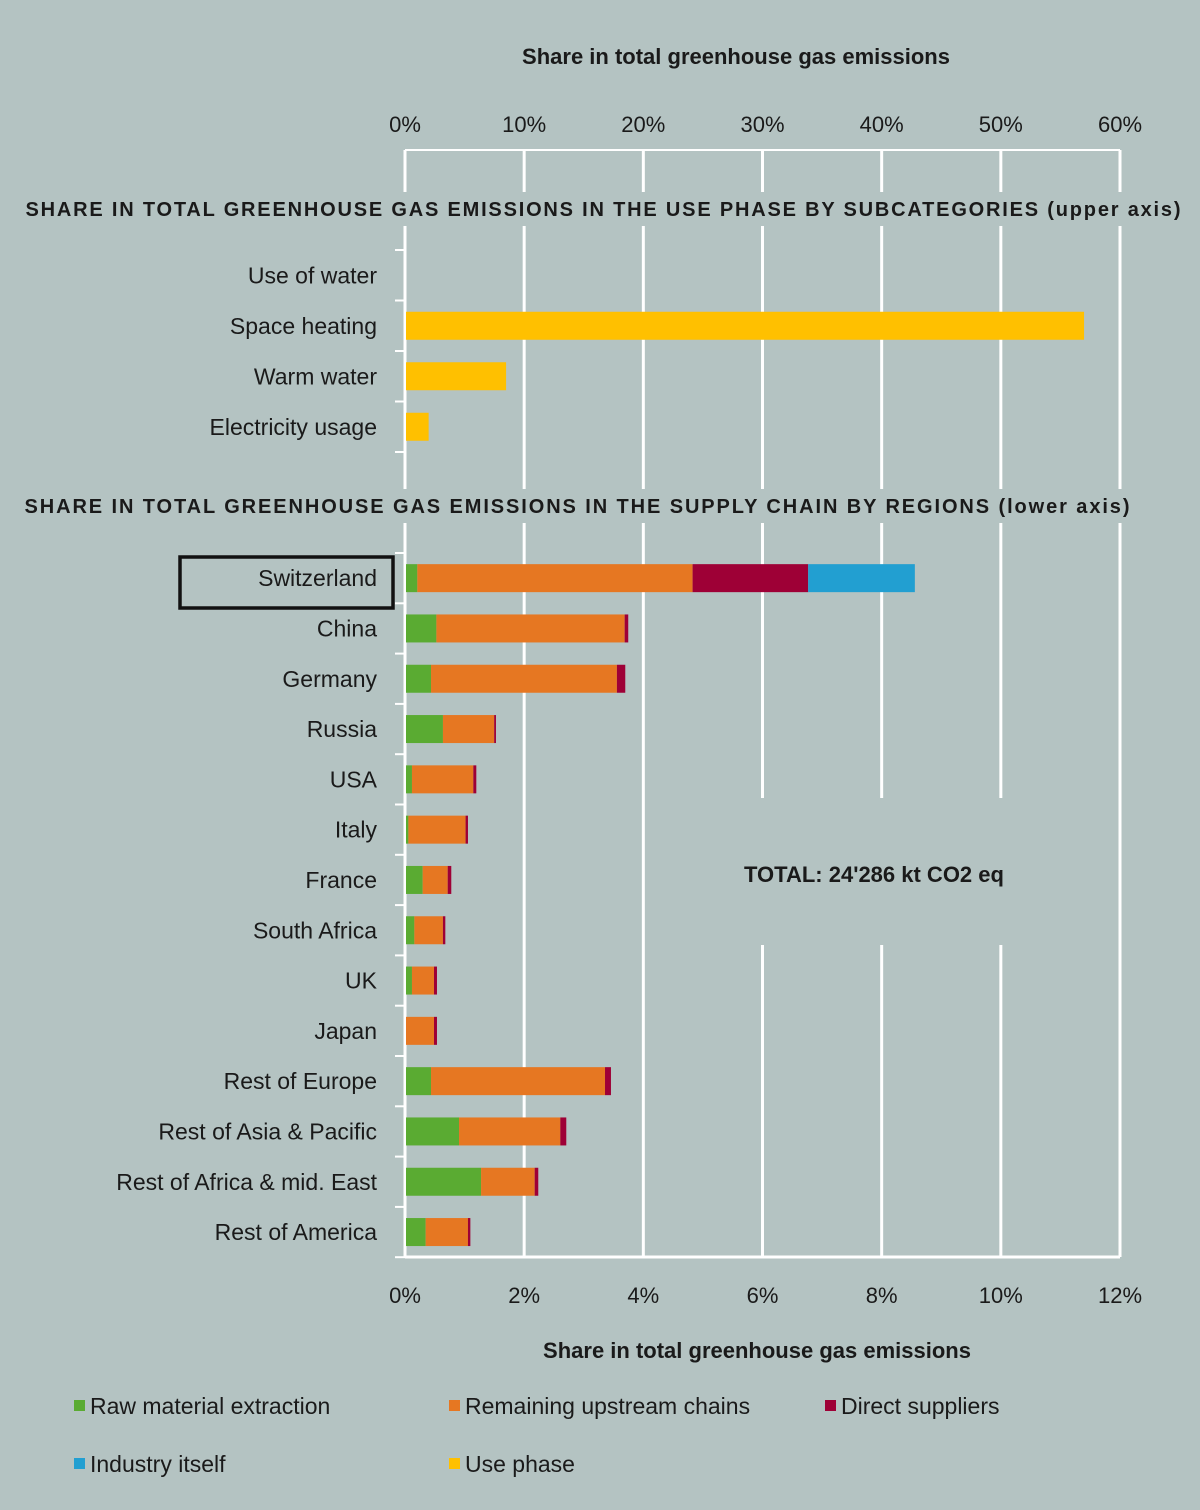 This screenshot has height=1510, width=1200. I want to click on category-label: France, so click(341, 880).